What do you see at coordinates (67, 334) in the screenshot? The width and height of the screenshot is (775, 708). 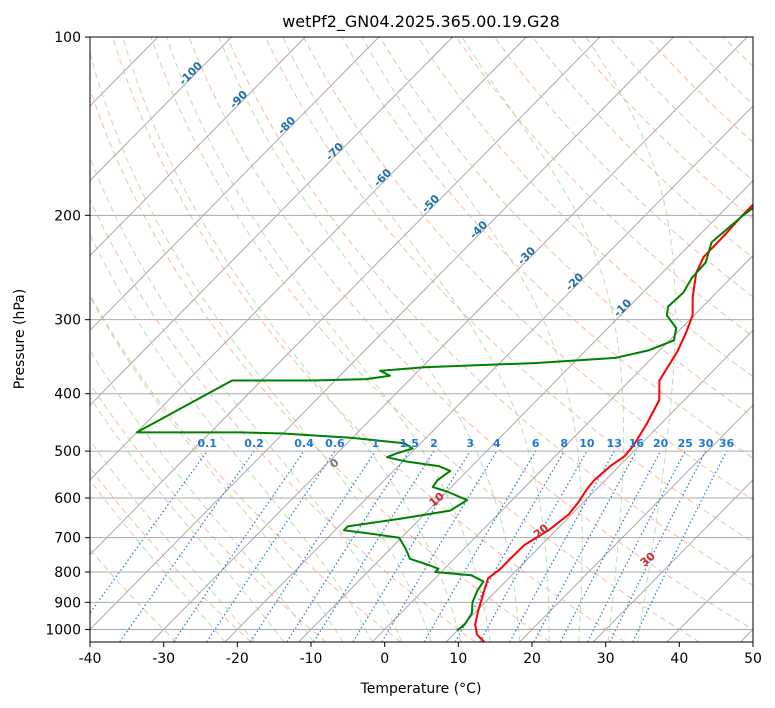 I see `y-axis: 100 200 300 400 500 600 700 800 900 1000` at bounding box center [67, 334].